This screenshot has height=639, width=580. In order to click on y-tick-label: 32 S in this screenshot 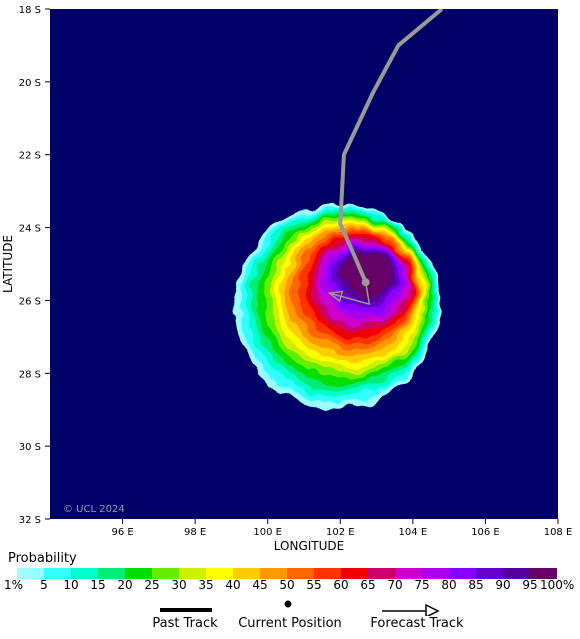, I will do `click(30, 520)`.